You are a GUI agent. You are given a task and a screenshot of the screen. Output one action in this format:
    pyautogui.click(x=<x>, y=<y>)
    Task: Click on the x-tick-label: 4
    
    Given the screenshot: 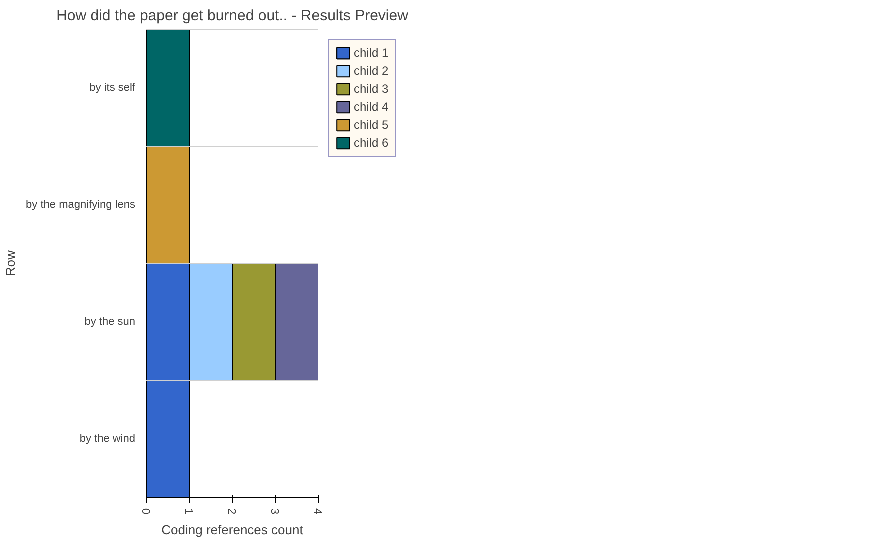 What is the action you would take?
    pyautogui.click(x=318, y=511)
    